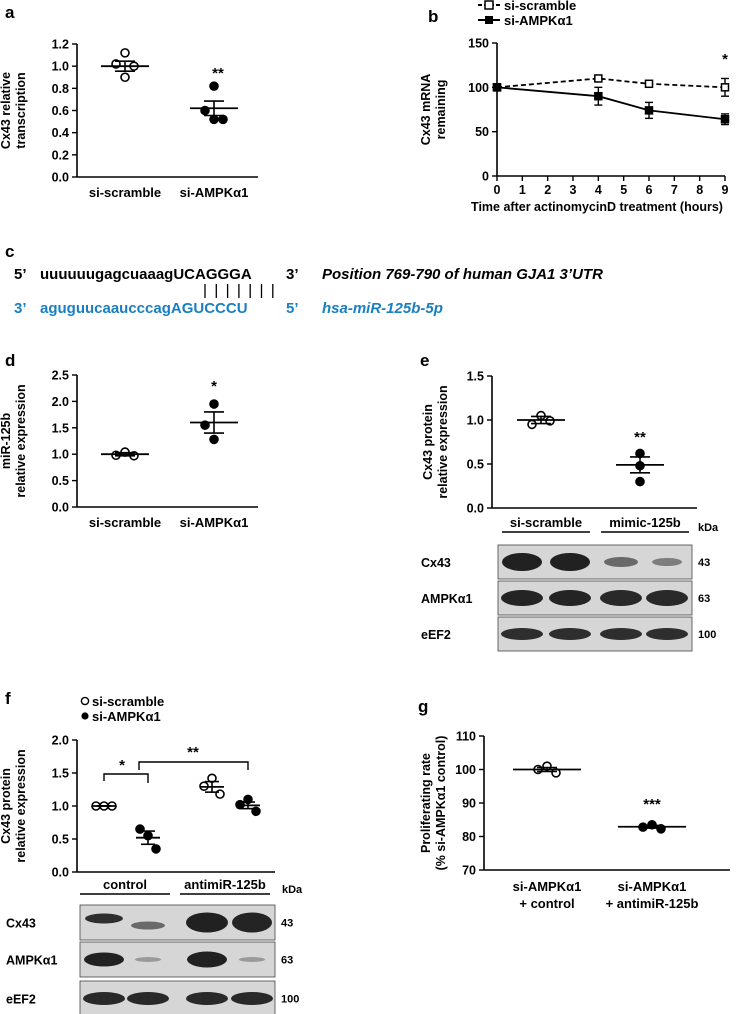 The width and height of the screenshot is (749, 1014). Describe the element at coordinates (598, 190) in the screenshot. I see `x-tick-label: 4` at that location.